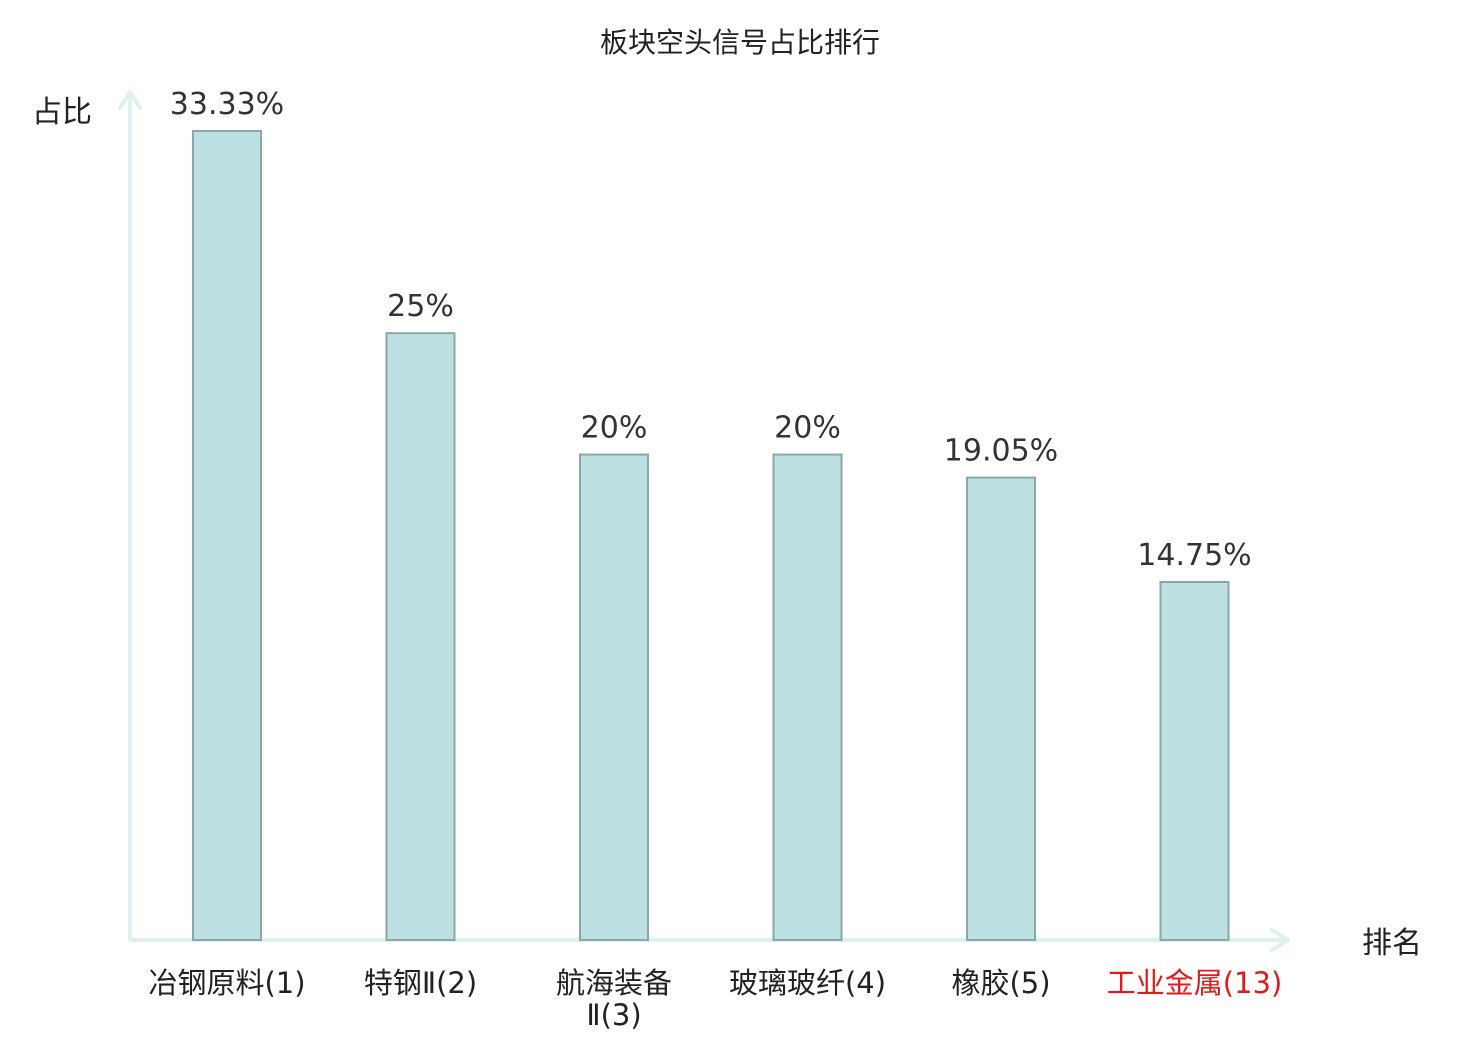 This screenshot has width=1480, height=1040. I want to click on category-label-6: 工业金属(13), so click(1195, 983).